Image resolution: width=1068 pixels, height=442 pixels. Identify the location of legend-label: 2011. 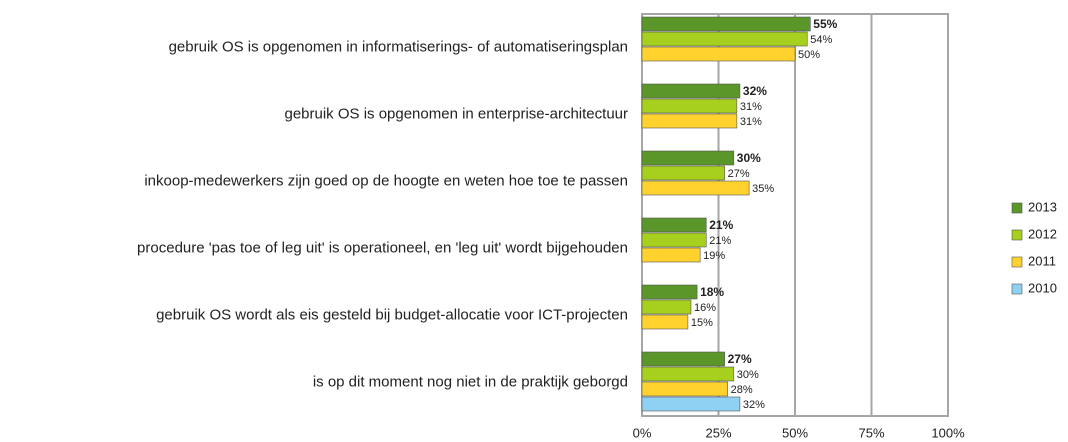
(1042, 260).